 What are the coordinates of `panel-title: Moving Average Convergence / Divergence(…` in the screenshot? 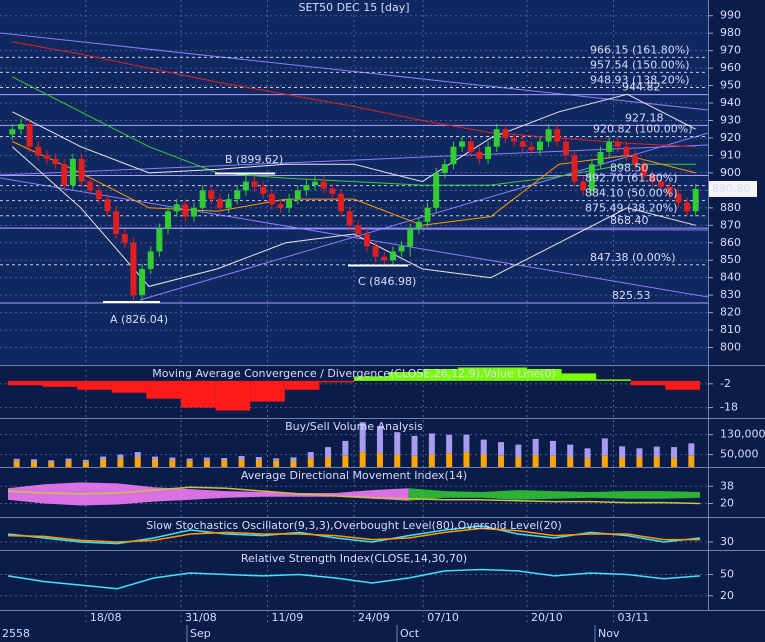 It's located at (354, 373).